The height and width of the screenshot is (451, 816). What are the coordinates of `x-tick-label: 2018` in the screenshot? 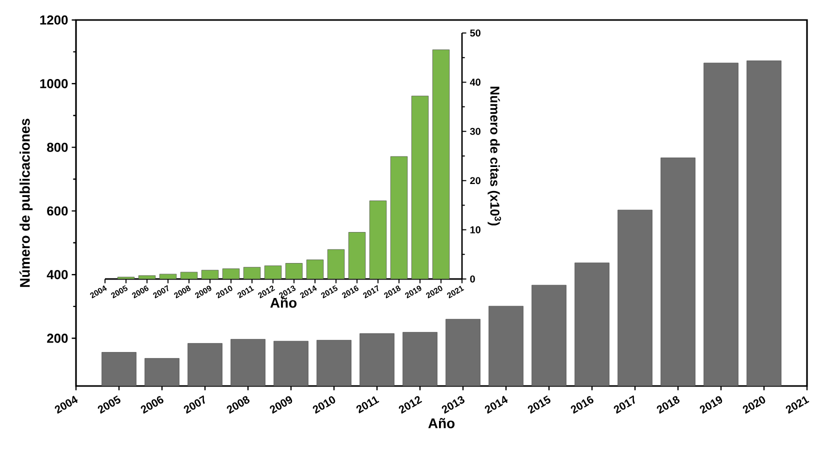 It's located at (668, 405).